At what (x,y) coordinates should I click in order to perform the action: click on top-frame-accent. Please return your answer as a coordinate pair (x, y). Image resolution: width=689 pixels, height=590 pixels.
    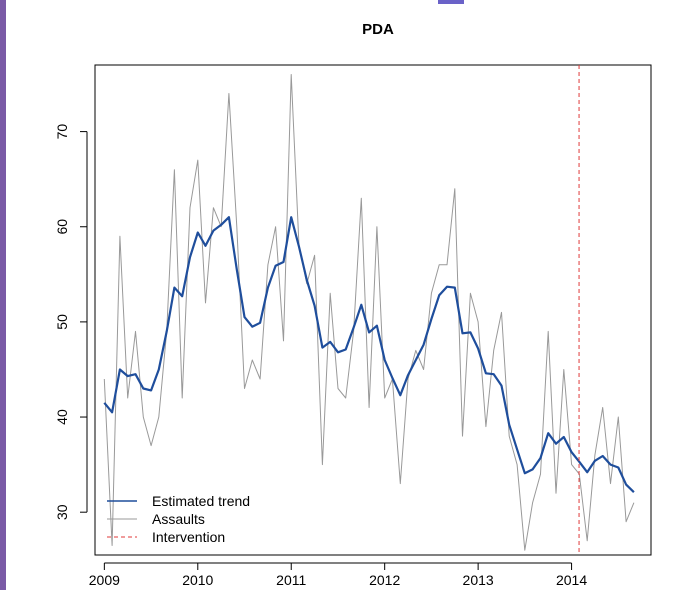
    Looking at the image, I should click on (451, 2).